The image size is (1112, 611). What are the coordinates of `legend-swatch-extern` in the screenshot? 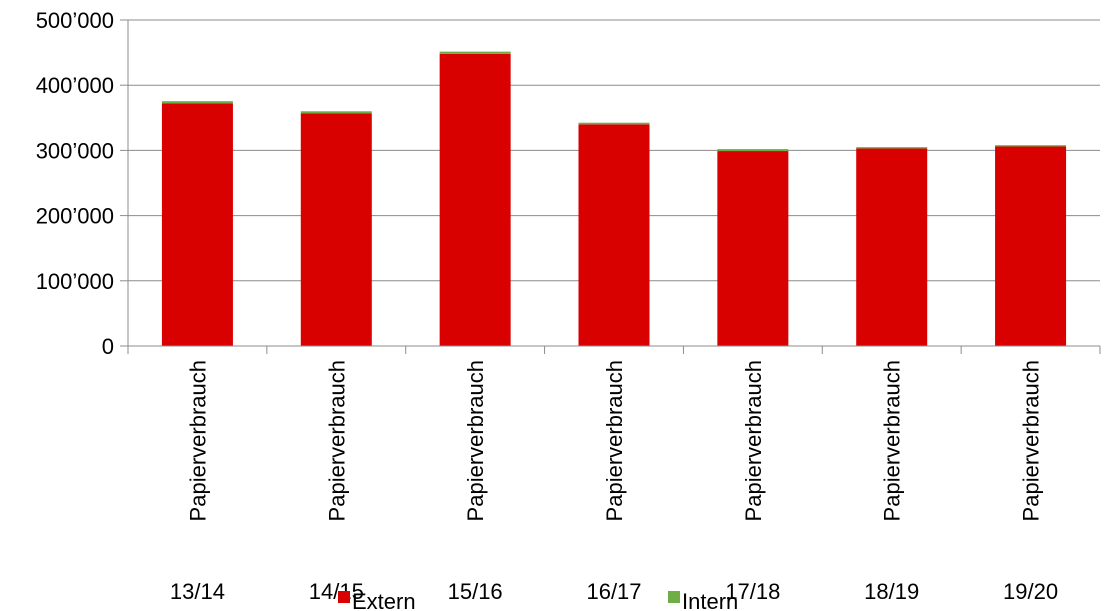 It's located at (344, 597).